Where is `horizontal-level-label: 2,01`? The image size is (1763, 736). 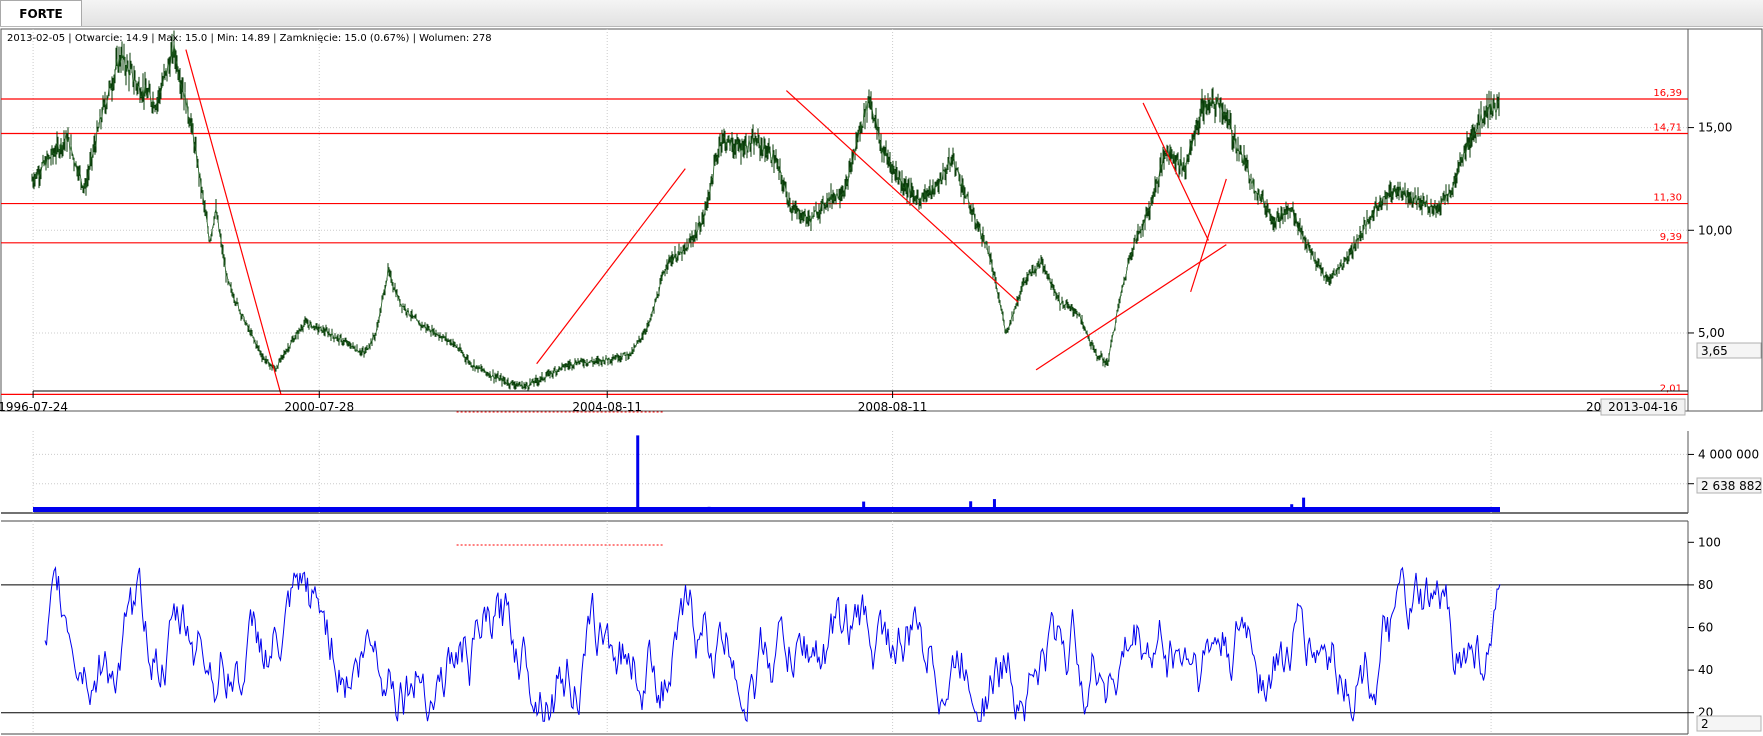 horizontal-level-label: 2,01 is located at coordinates (1671, 388).